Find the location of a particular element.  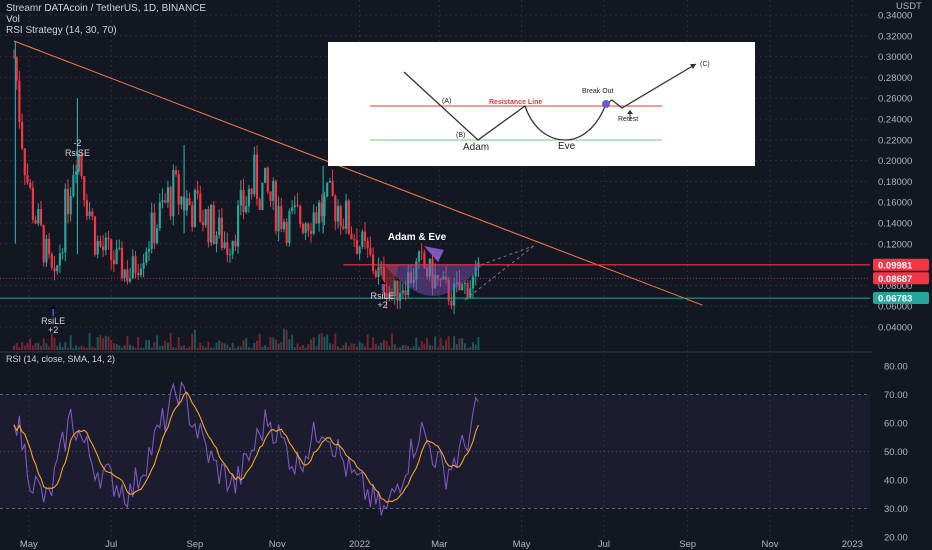

rsi-tick-label: 50.00 is located at coordinates (896, 452).